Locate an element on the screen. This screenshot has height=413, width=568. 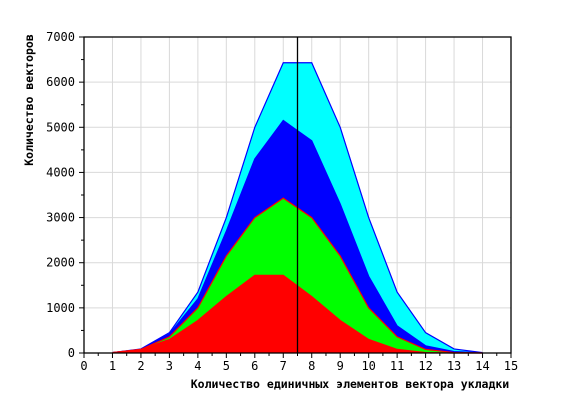
x-tick-label: 2 is located at coordinates (140, 366).